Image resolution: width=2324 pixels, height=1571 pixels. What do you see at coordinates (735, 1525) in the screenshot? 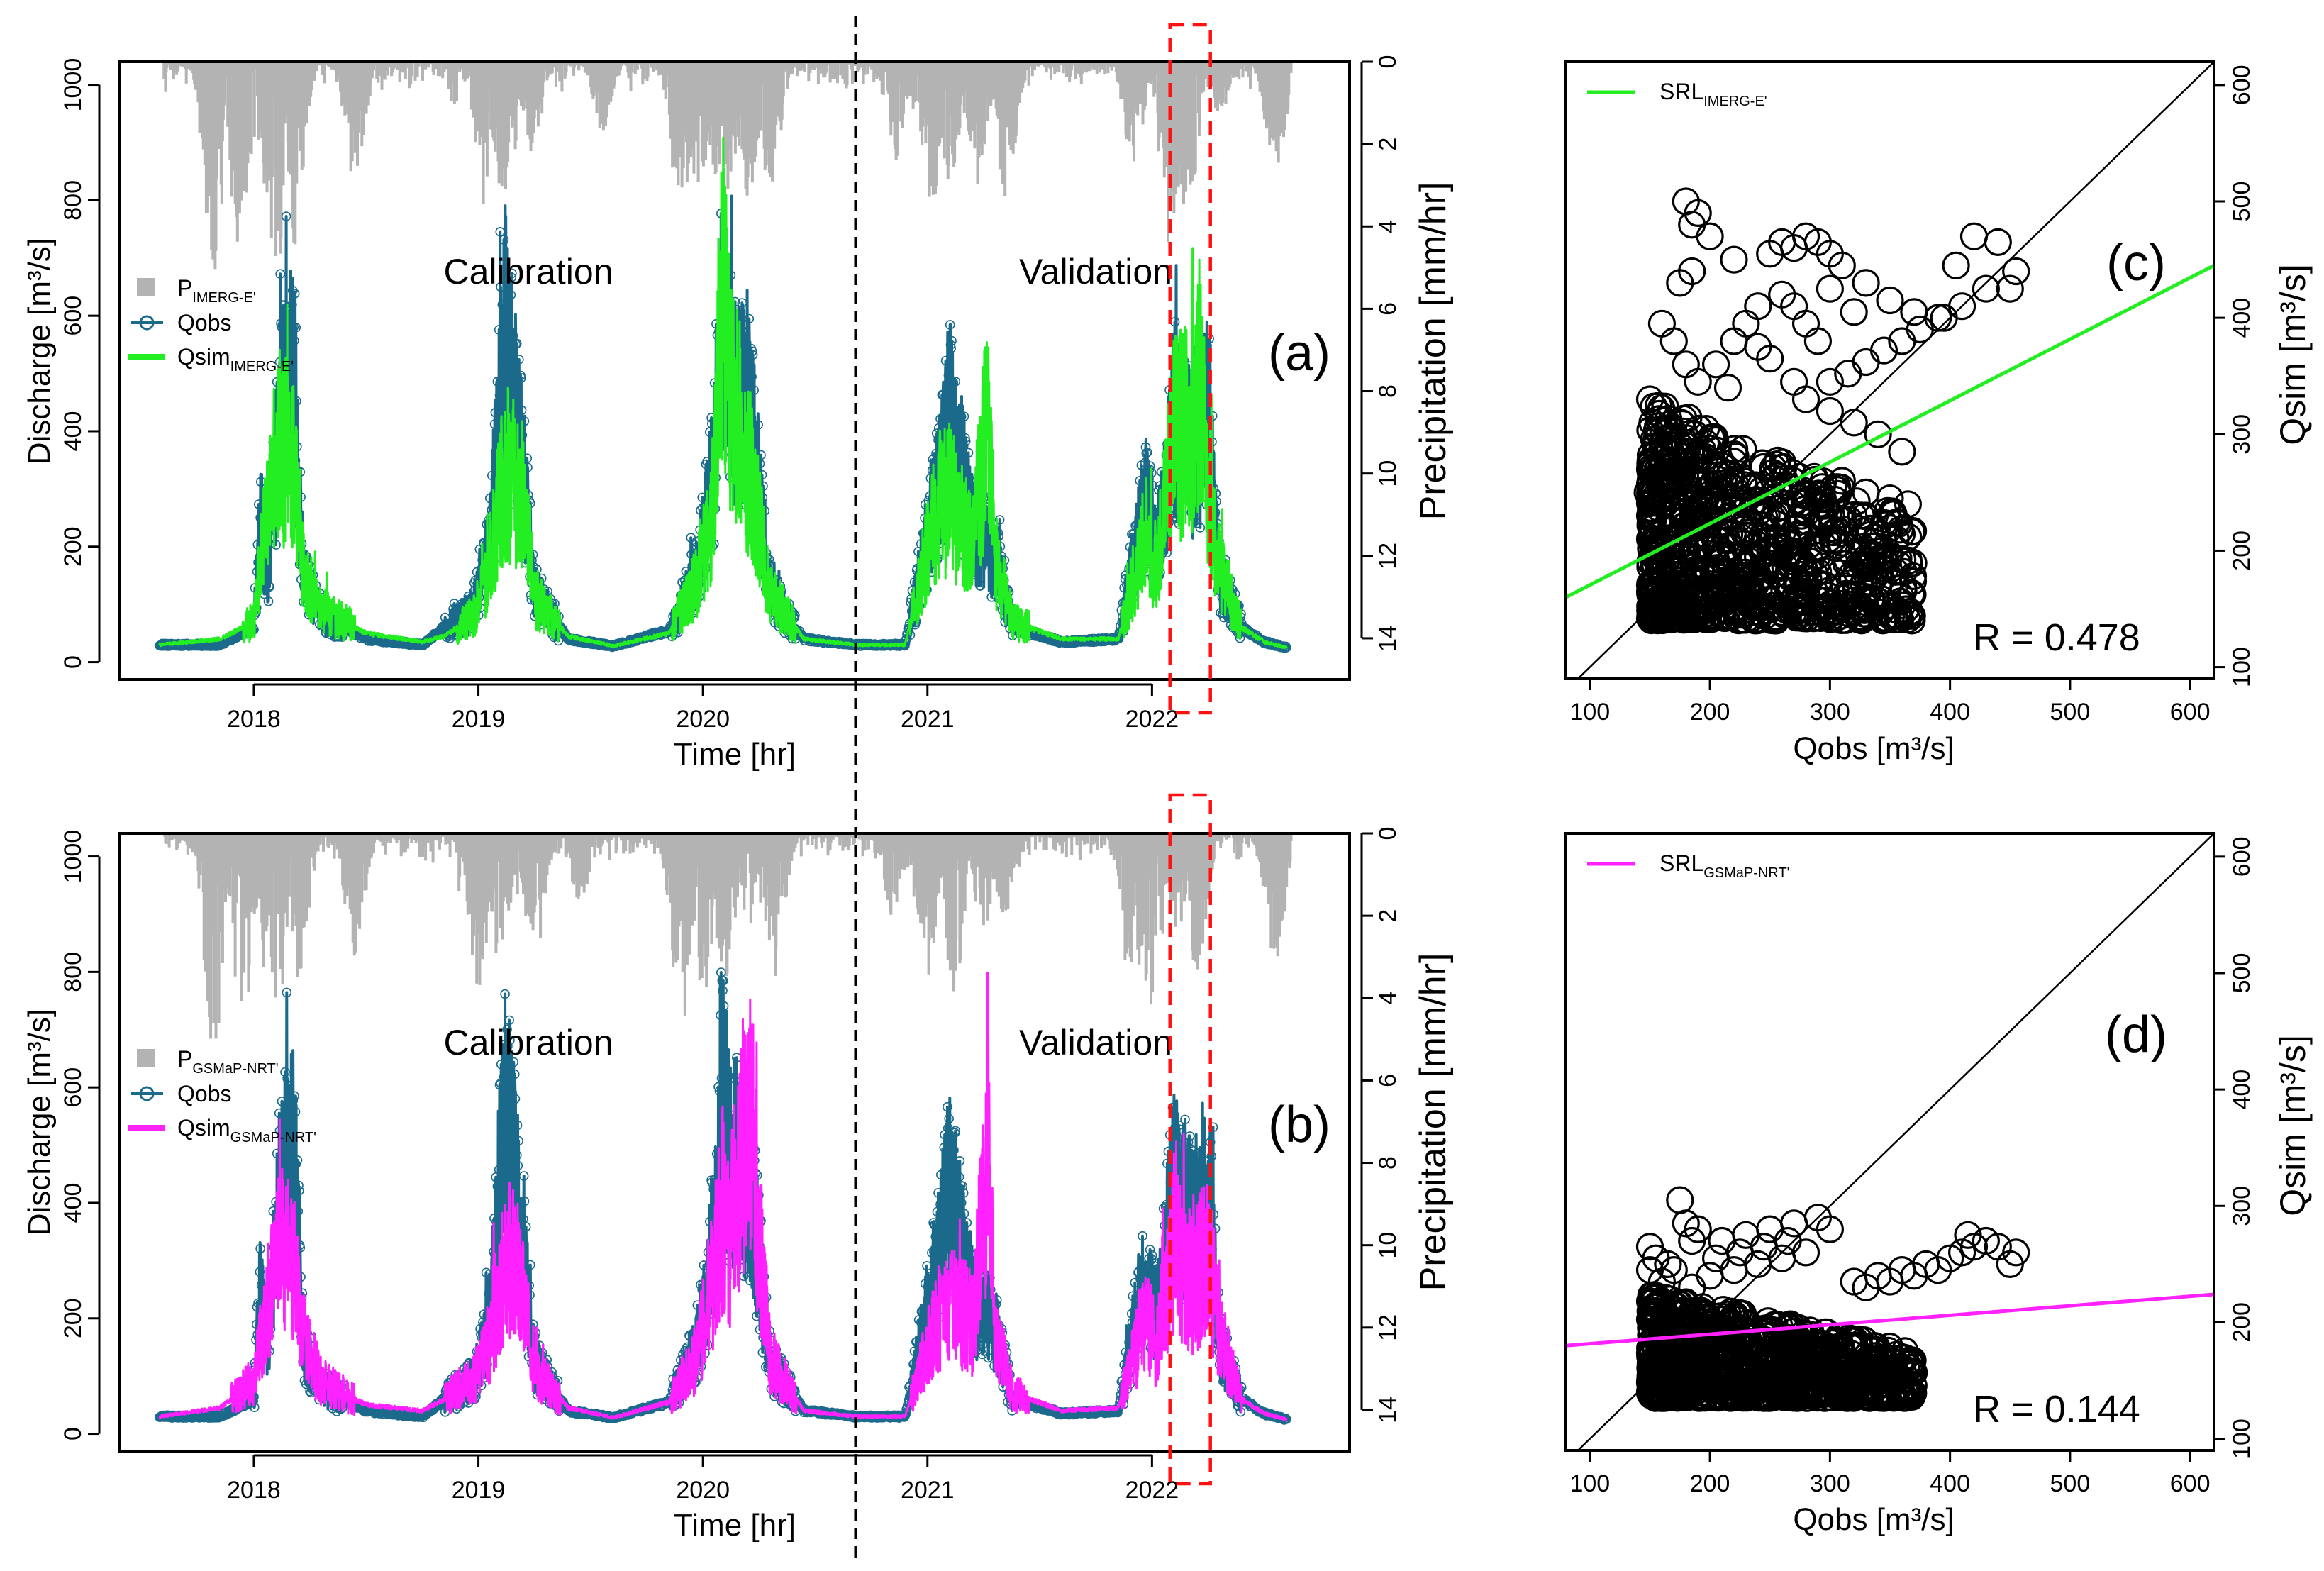
I see `panel-b-xlabel: Time [hr]` at bounding box center [735, 1525].